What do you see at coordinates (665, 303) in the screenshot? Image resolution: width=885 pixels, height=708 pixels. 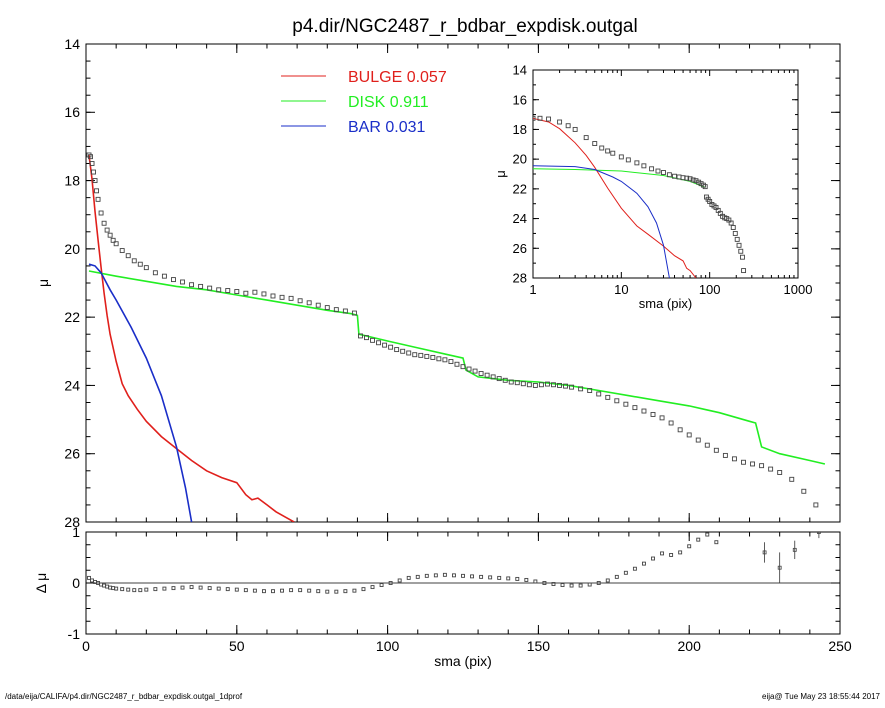 I see `x-axis-label: sma (pix)` at bounding box center [665, 303].